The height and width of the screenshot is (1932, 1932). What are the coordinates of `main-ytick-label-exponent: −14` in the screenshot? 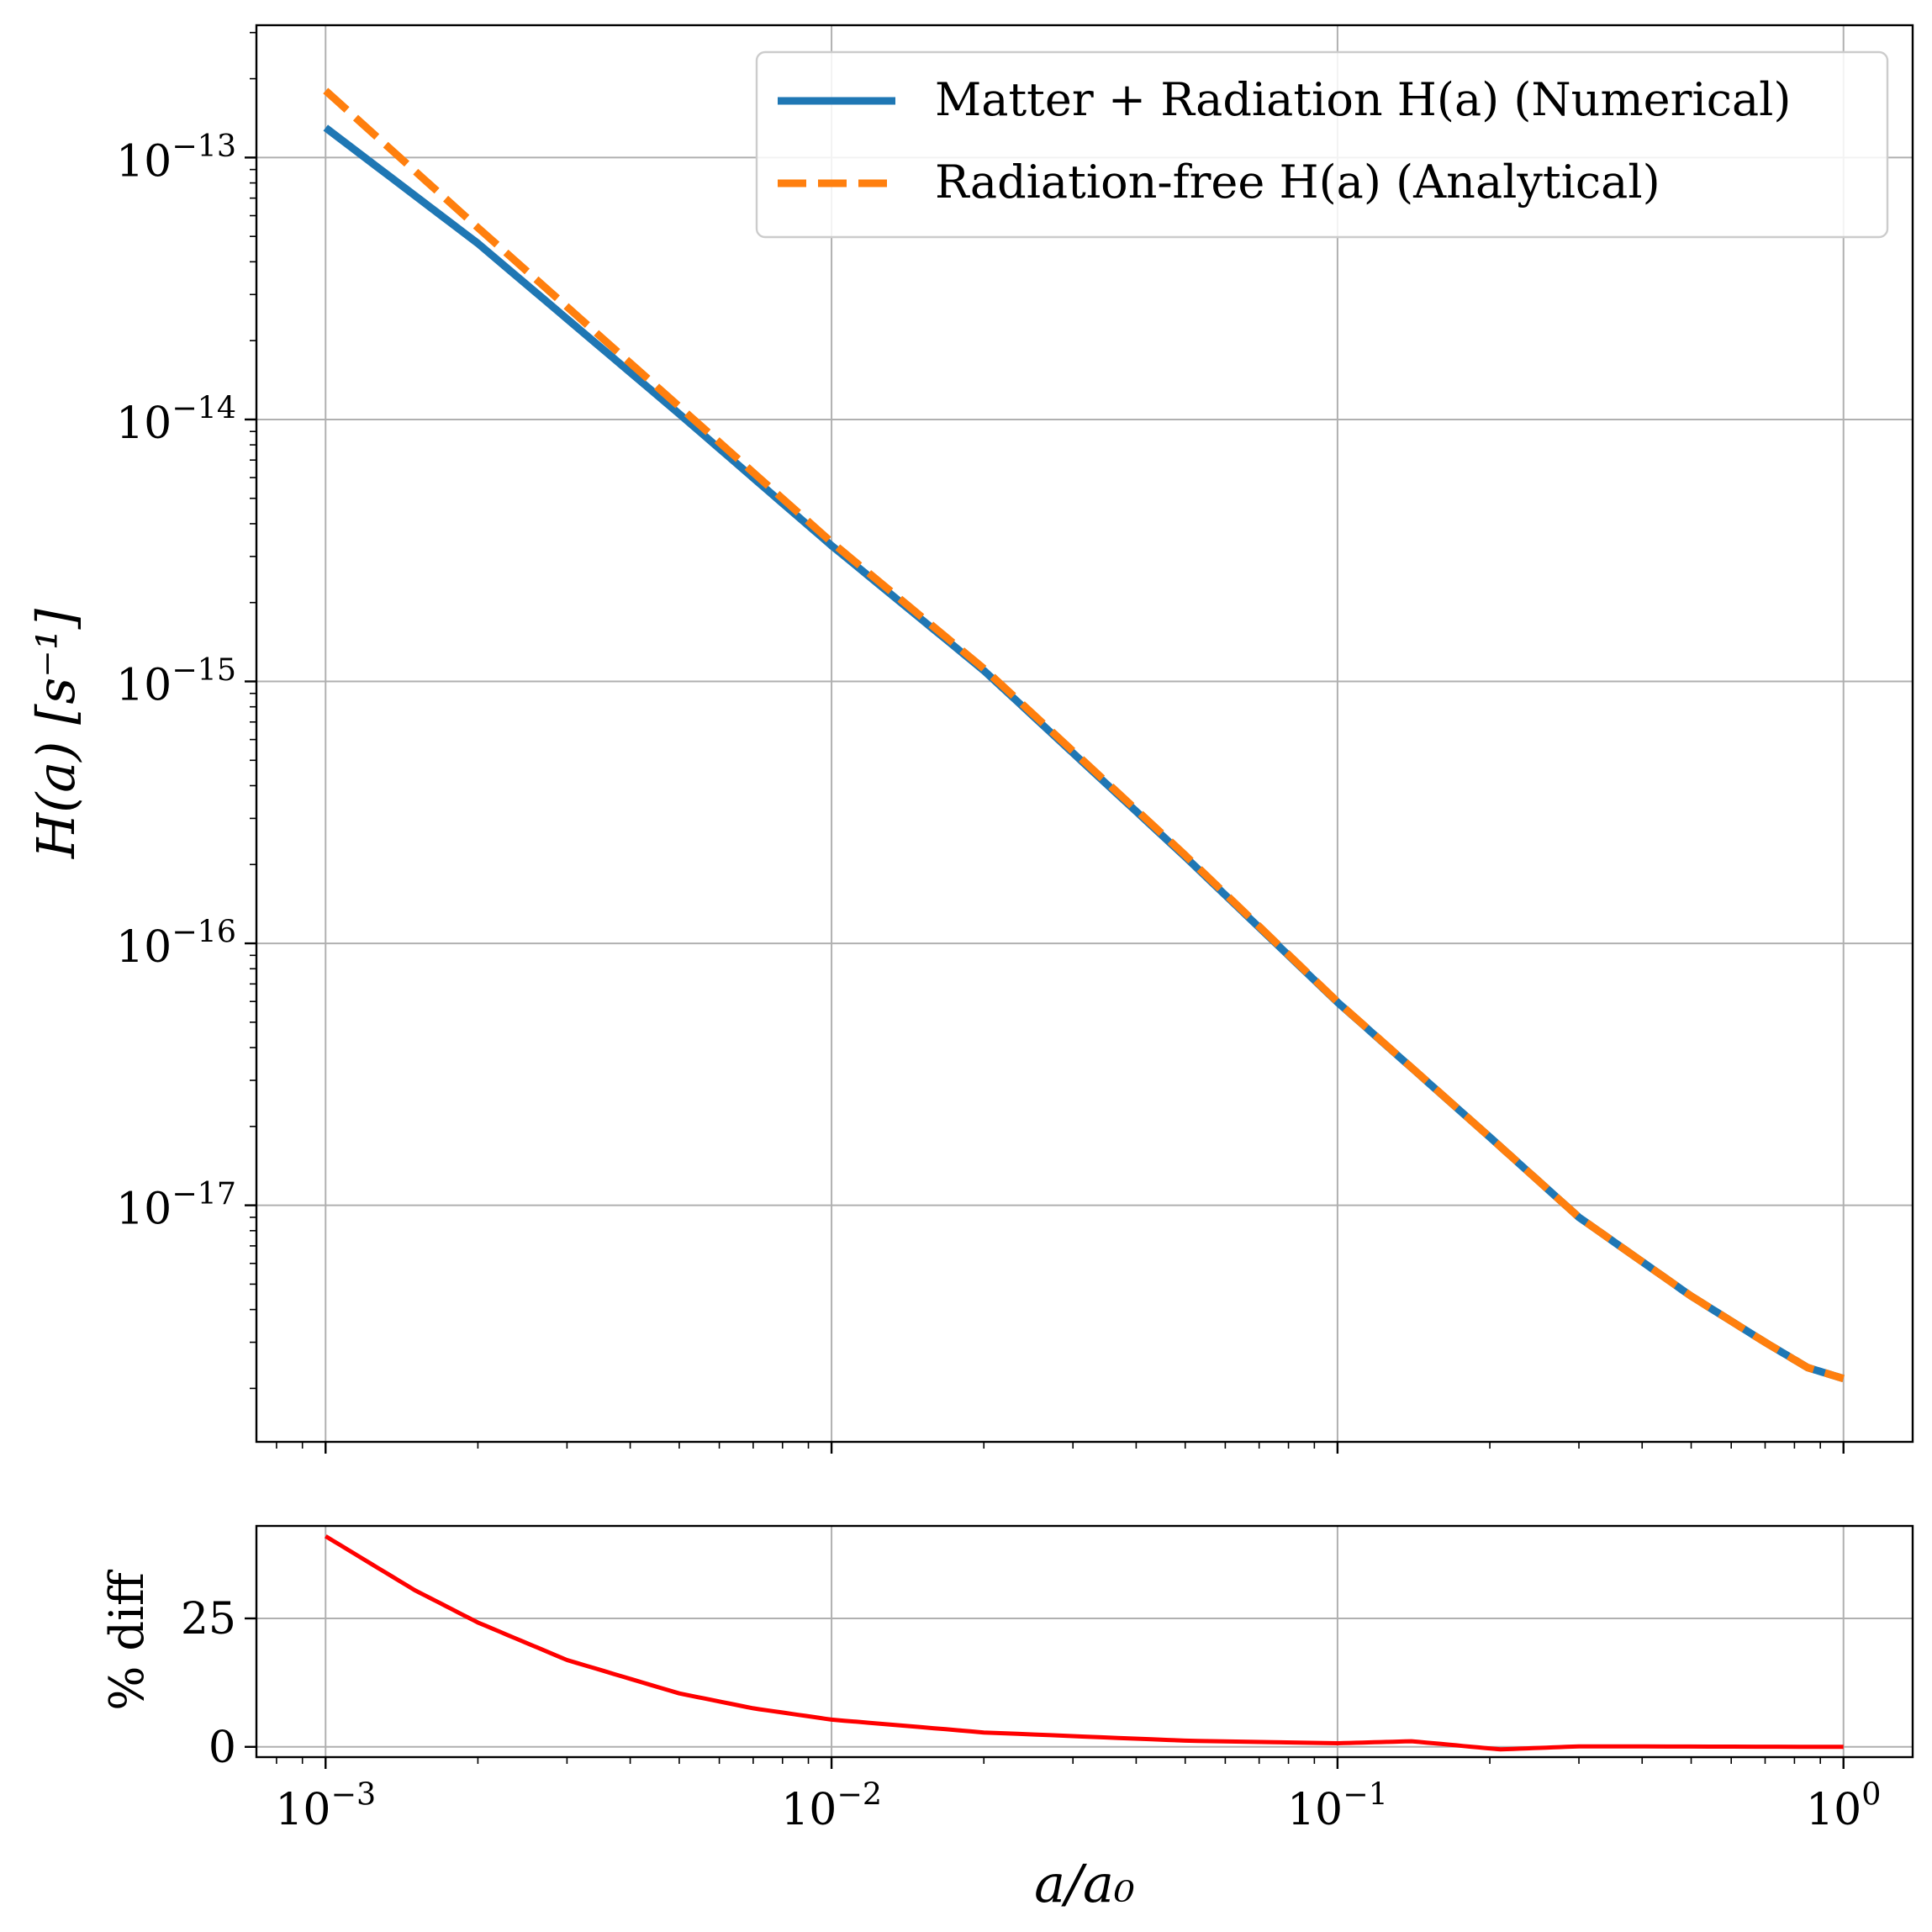 It's located at (204, 408).